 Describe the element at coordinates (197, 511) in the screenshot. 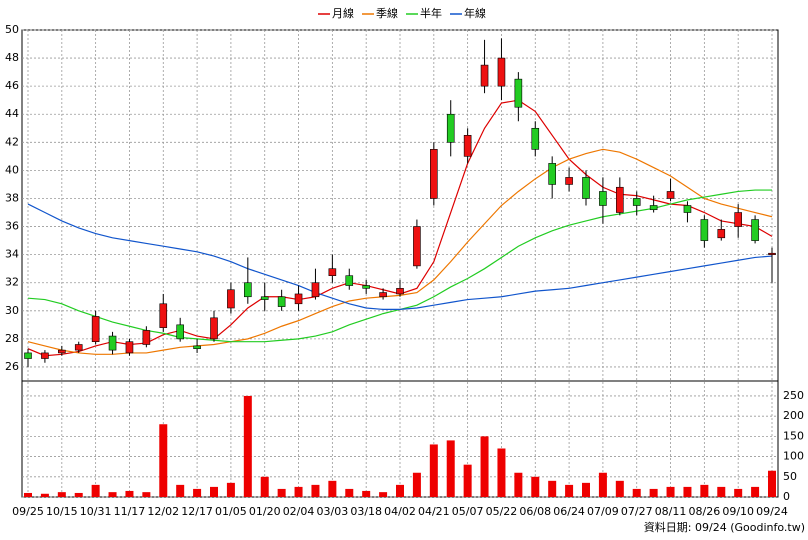

I see `x-tick-label: 12/17` at that location.